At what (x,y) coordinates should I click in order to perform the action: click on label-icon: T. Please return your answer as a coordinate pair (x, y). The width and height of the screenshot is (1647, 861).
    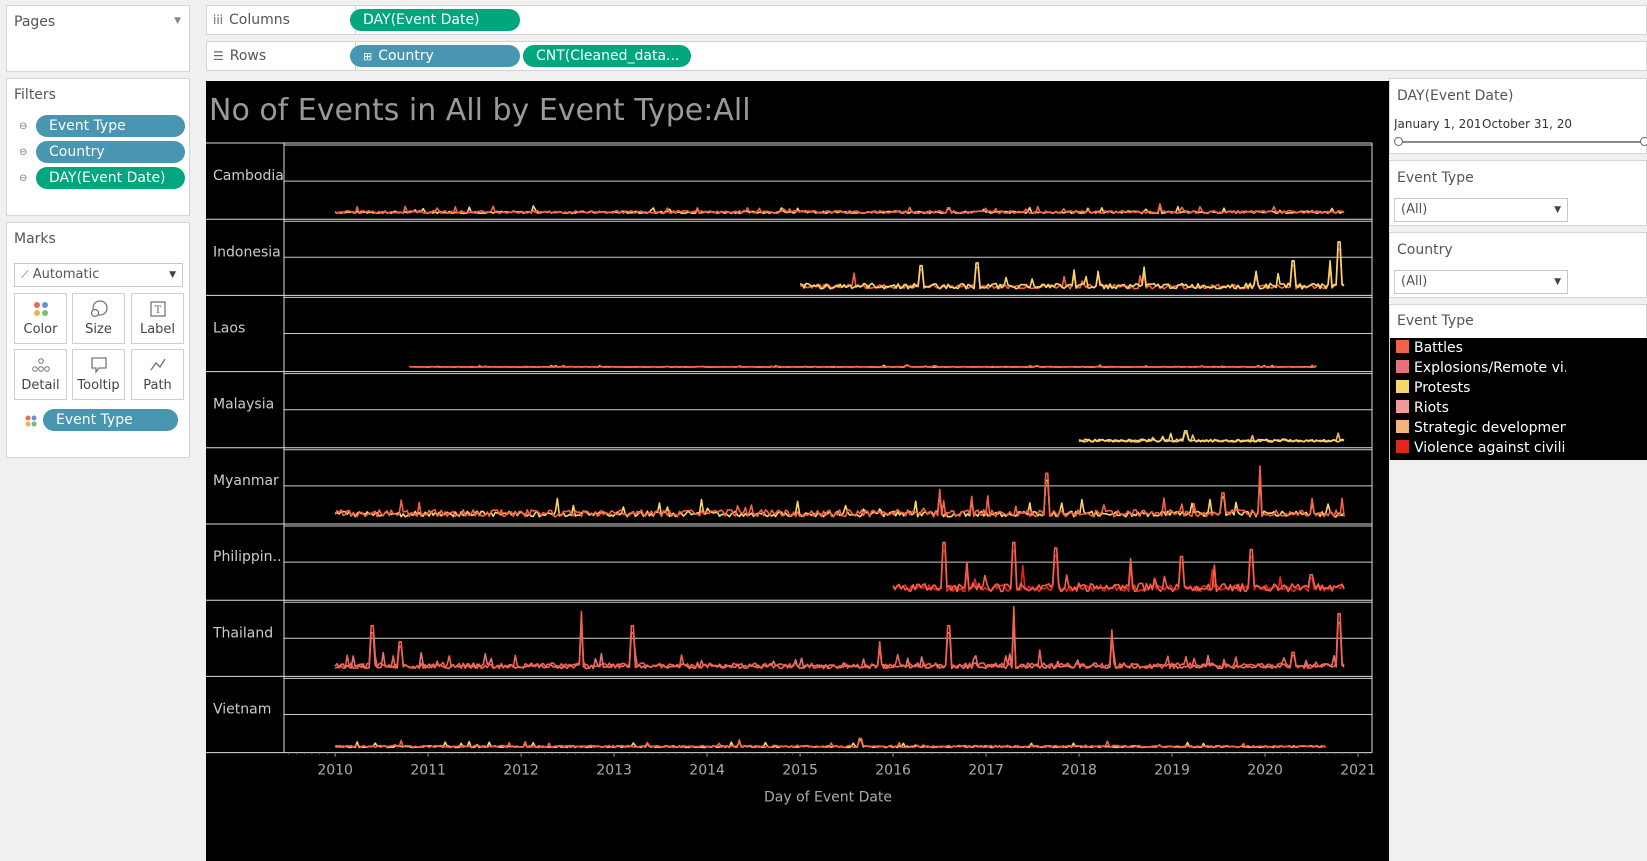
    Looking at the image, I should click on (157, 311).